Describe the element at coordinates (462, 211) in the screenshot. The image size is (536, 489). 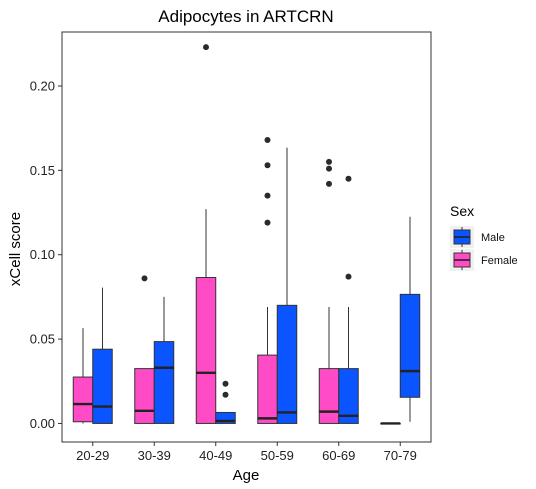
I see `legend-title: Sex` at that location.